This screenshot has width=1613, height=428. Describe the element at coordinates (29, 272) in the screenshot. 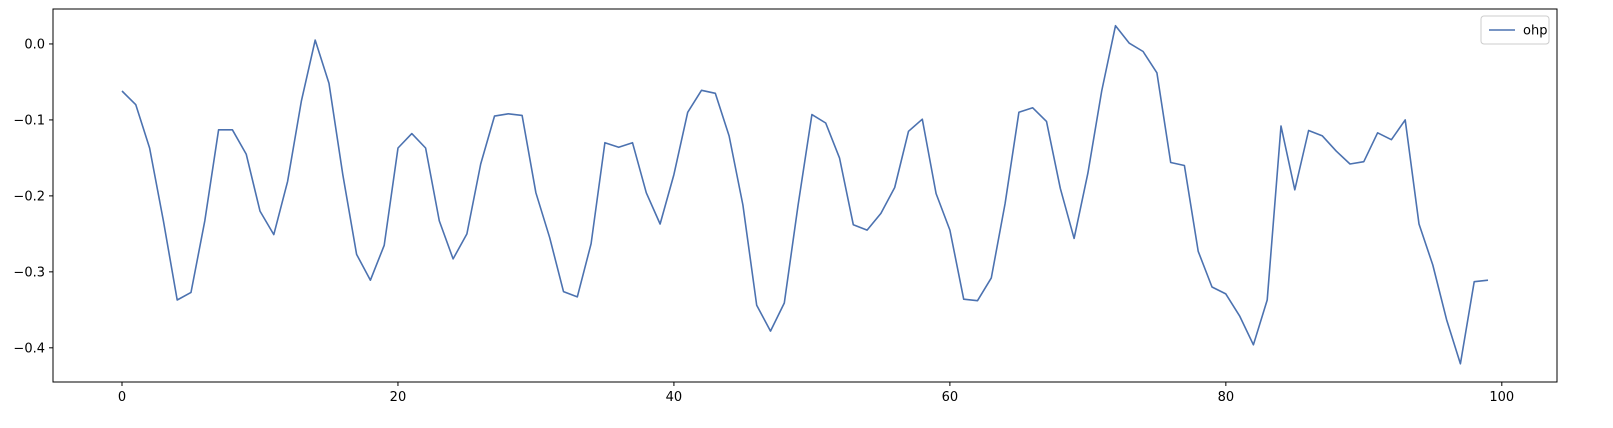

I see `y-tick-label: −0.3` at that location.